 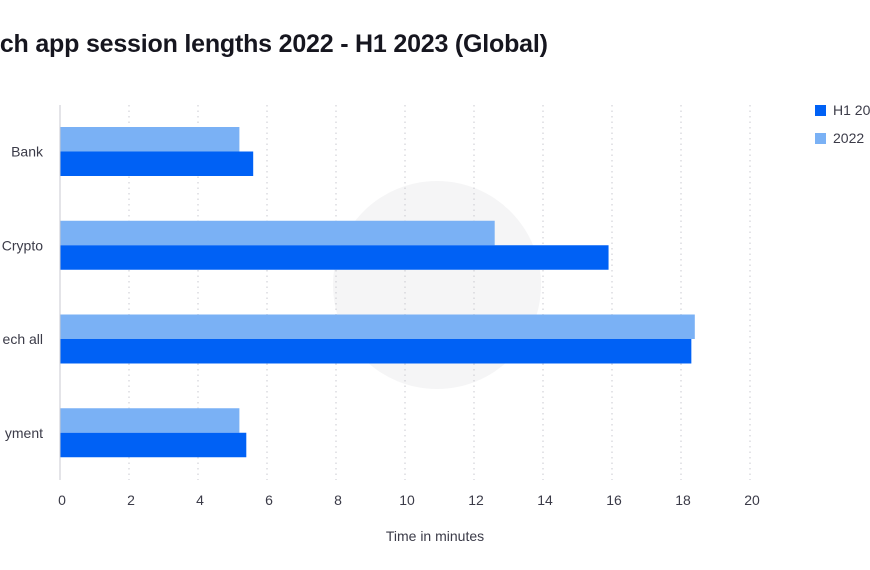 I want to click on legend-label-0: H1 20, so click(x=851, y=110).